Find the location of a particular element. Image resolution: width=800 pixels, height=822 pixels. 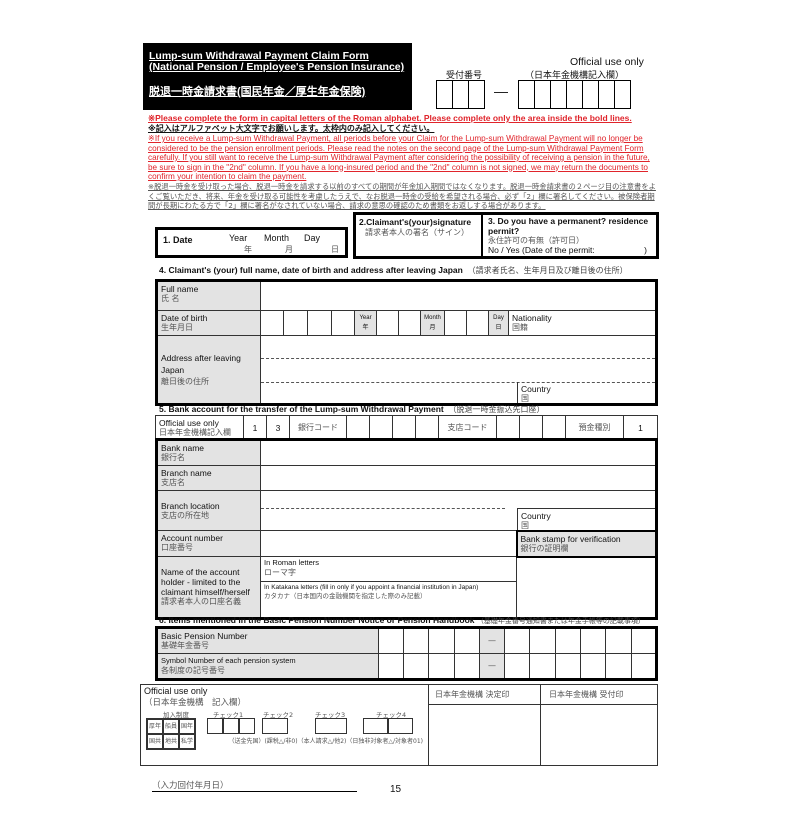

day-marker: Day 日 is located at coordinates (498, 323).